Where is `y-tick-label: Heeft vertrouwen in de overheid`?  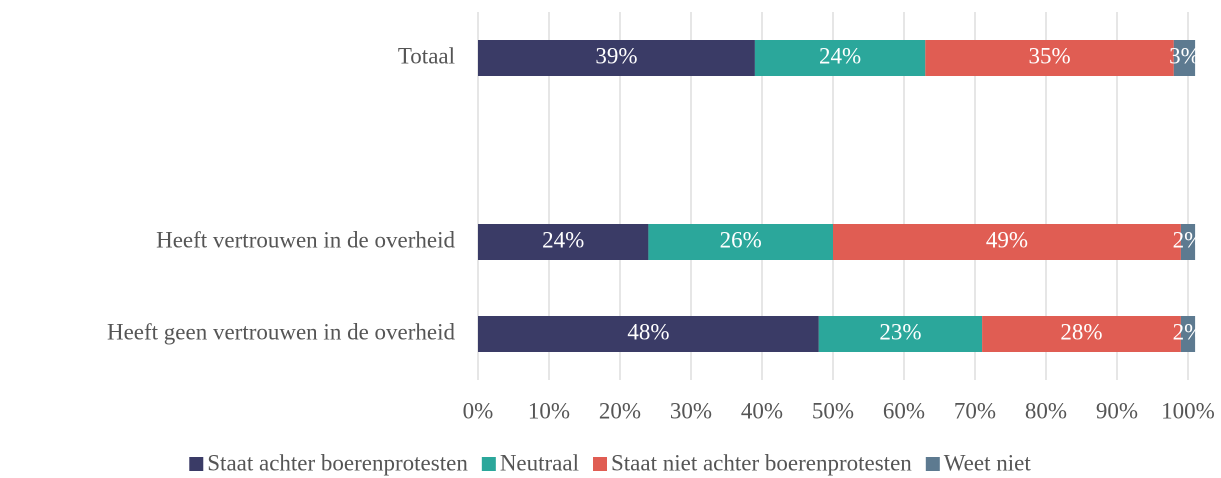
y-tick-label: Heeft vertrouwen in de overheid is located at coordinates (305, 239).